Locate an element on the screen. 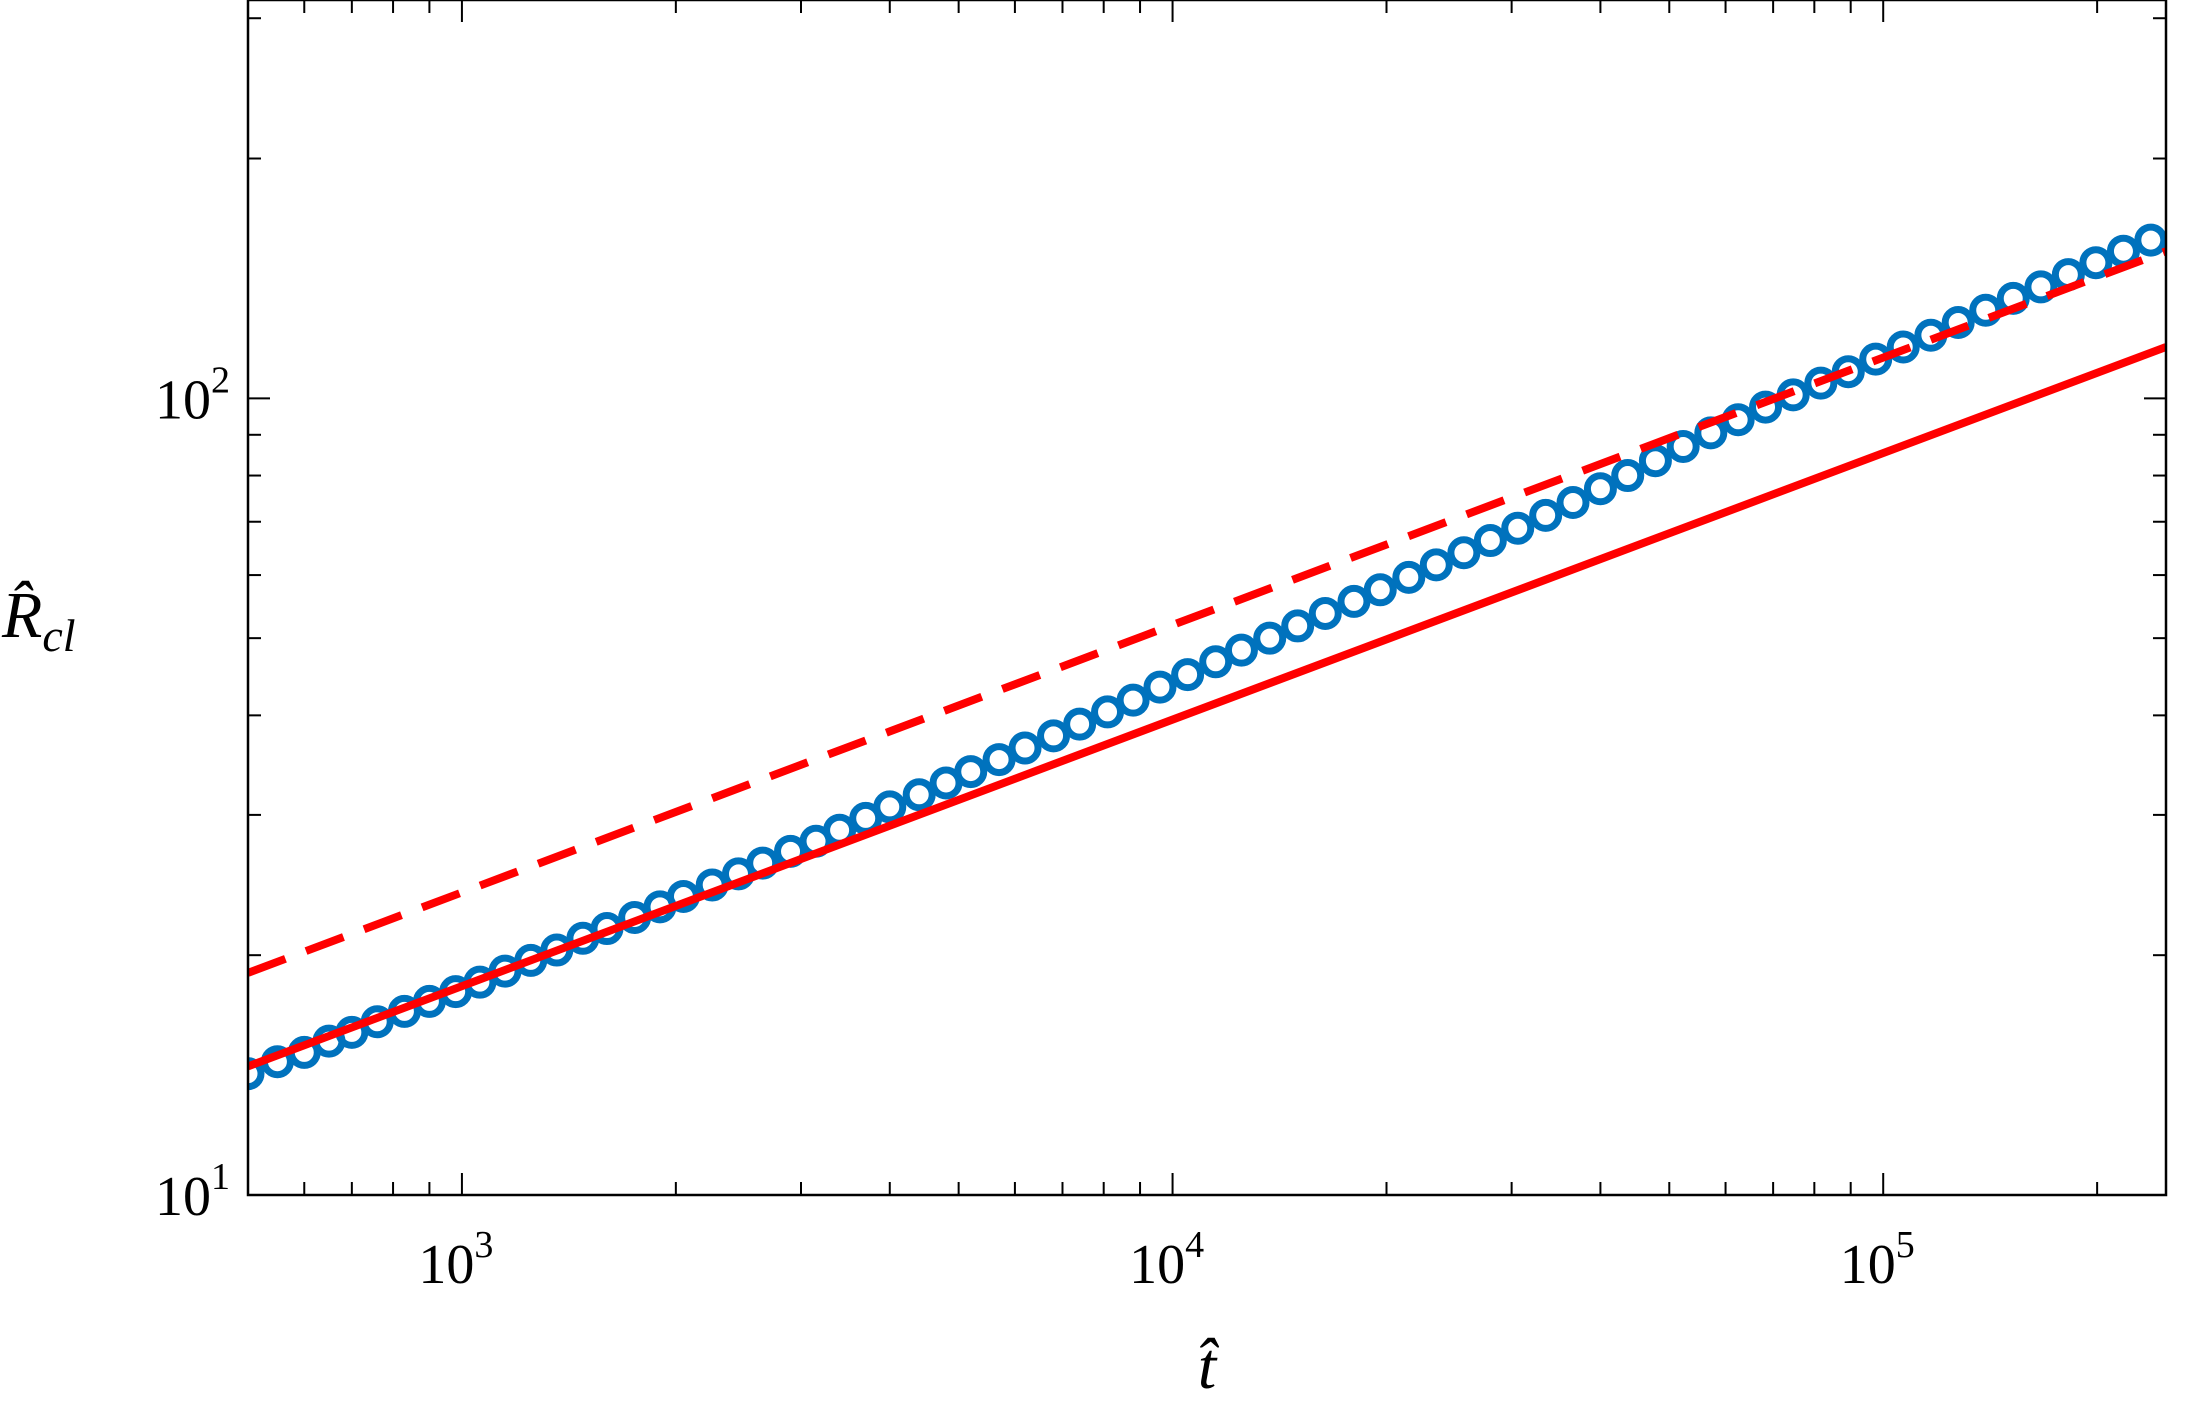 The image size is (2185, 1403). y-axis-label-main: R̂ is located at coordinates (21, 615).